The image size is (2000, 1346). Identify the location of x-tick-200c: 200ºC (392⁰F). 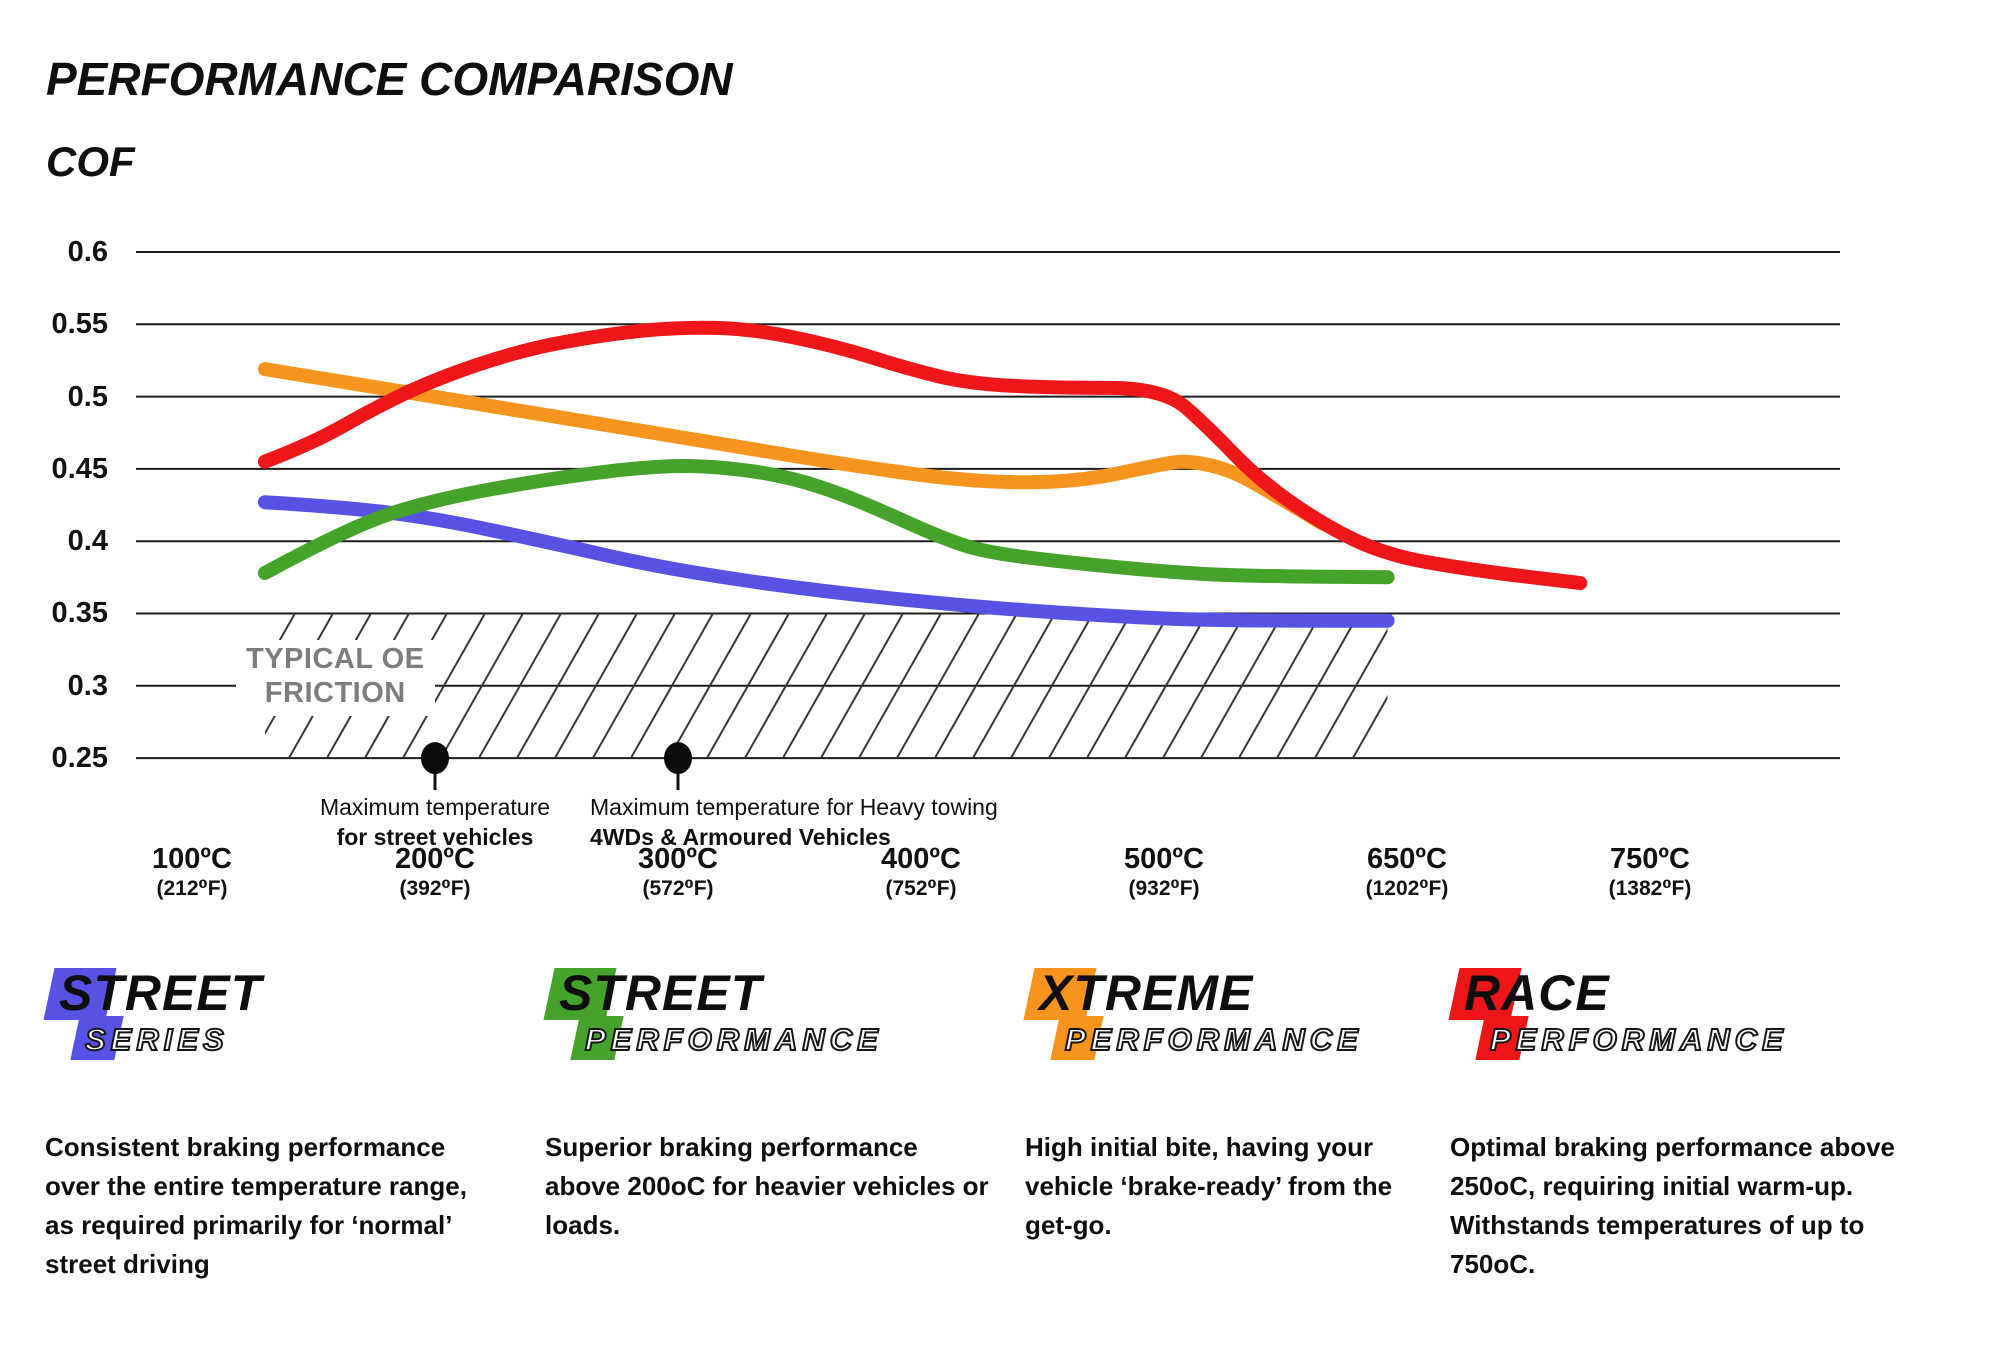
(435, 872).